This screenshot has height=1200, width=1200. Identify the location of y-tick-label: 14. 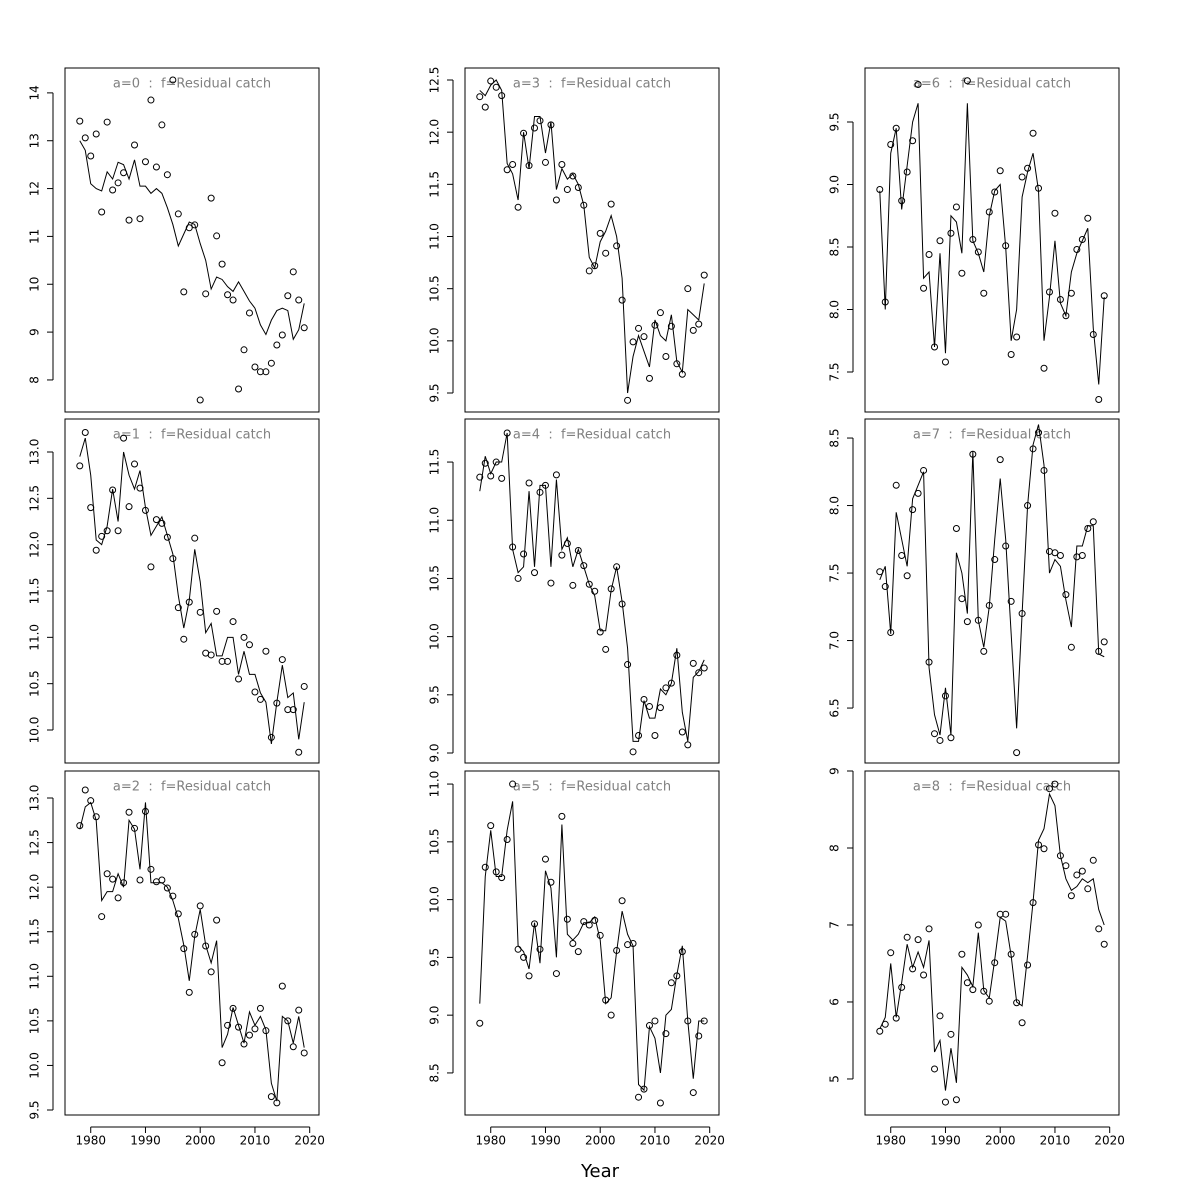
(35, 92).